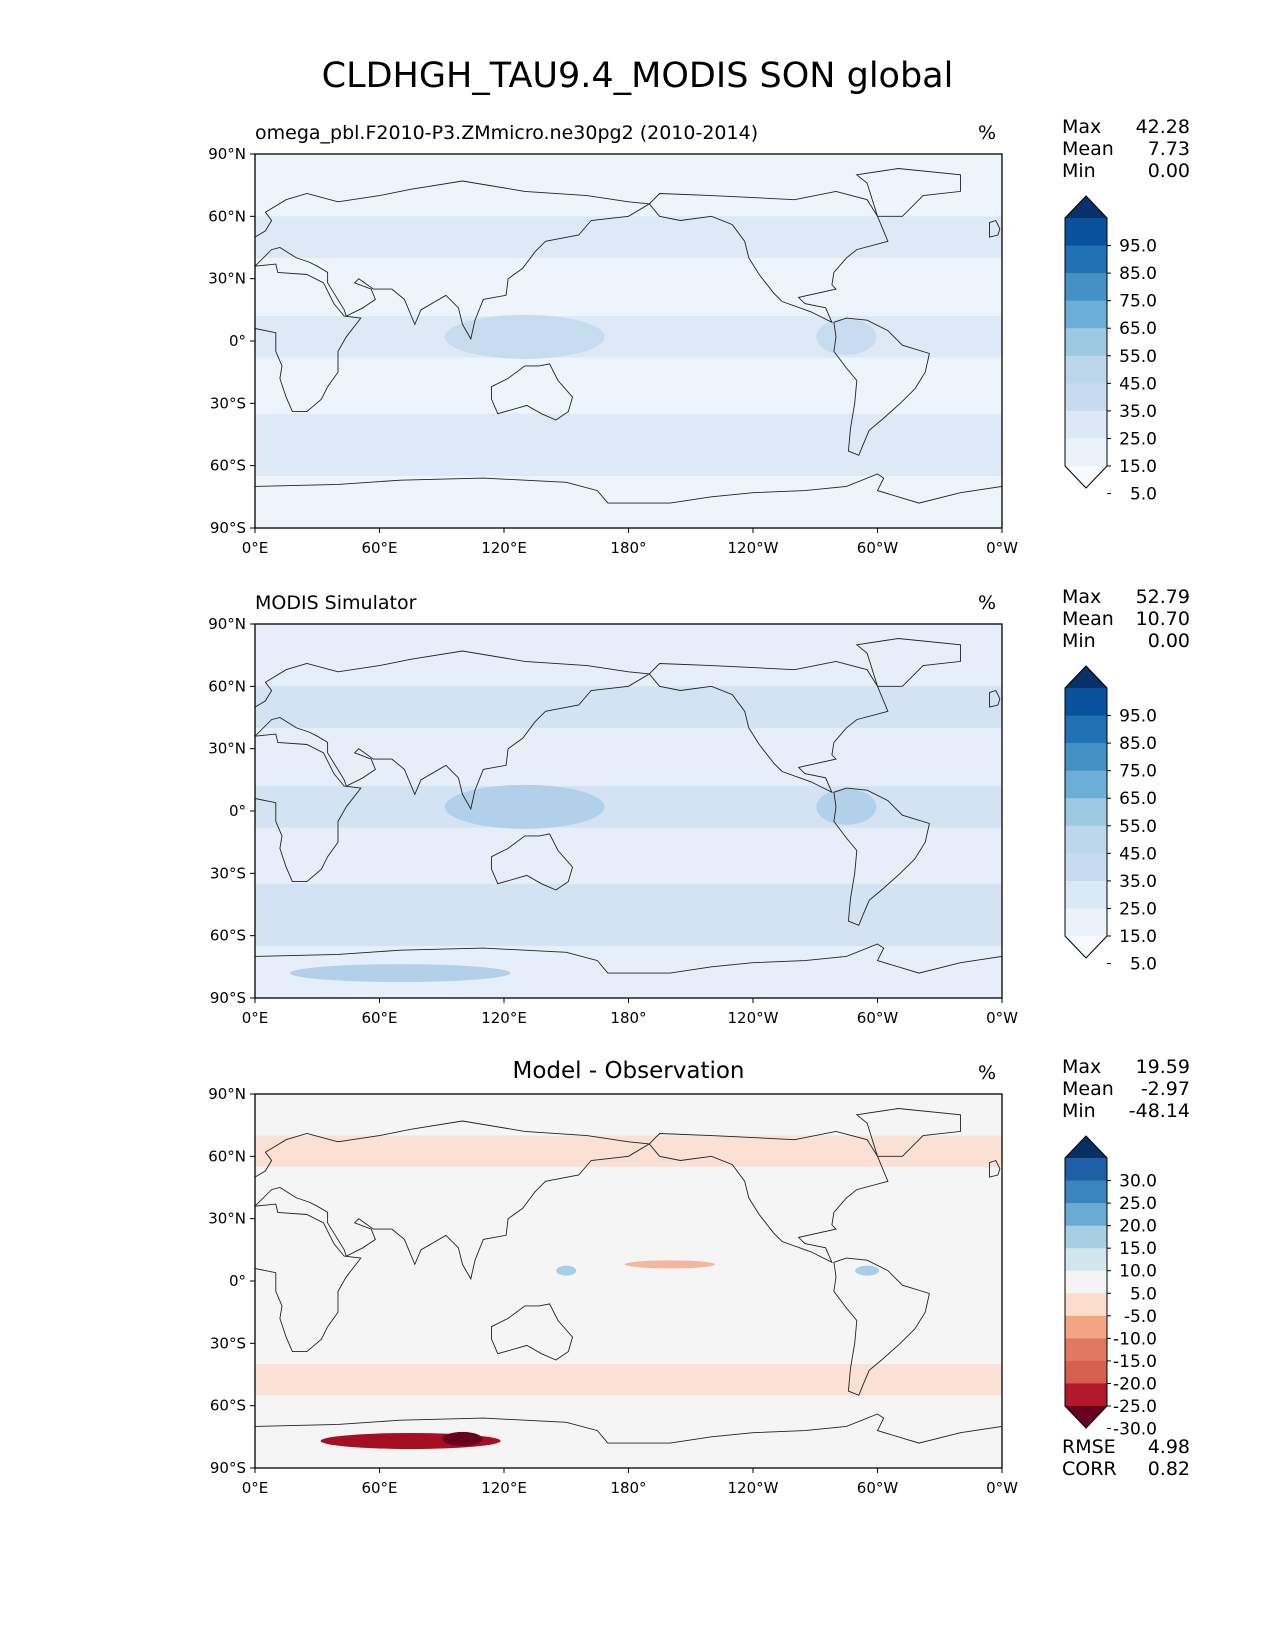 The height and width of the screenshot is (1650, 1275). I want to click on coastline-australia, so click(532, 392).